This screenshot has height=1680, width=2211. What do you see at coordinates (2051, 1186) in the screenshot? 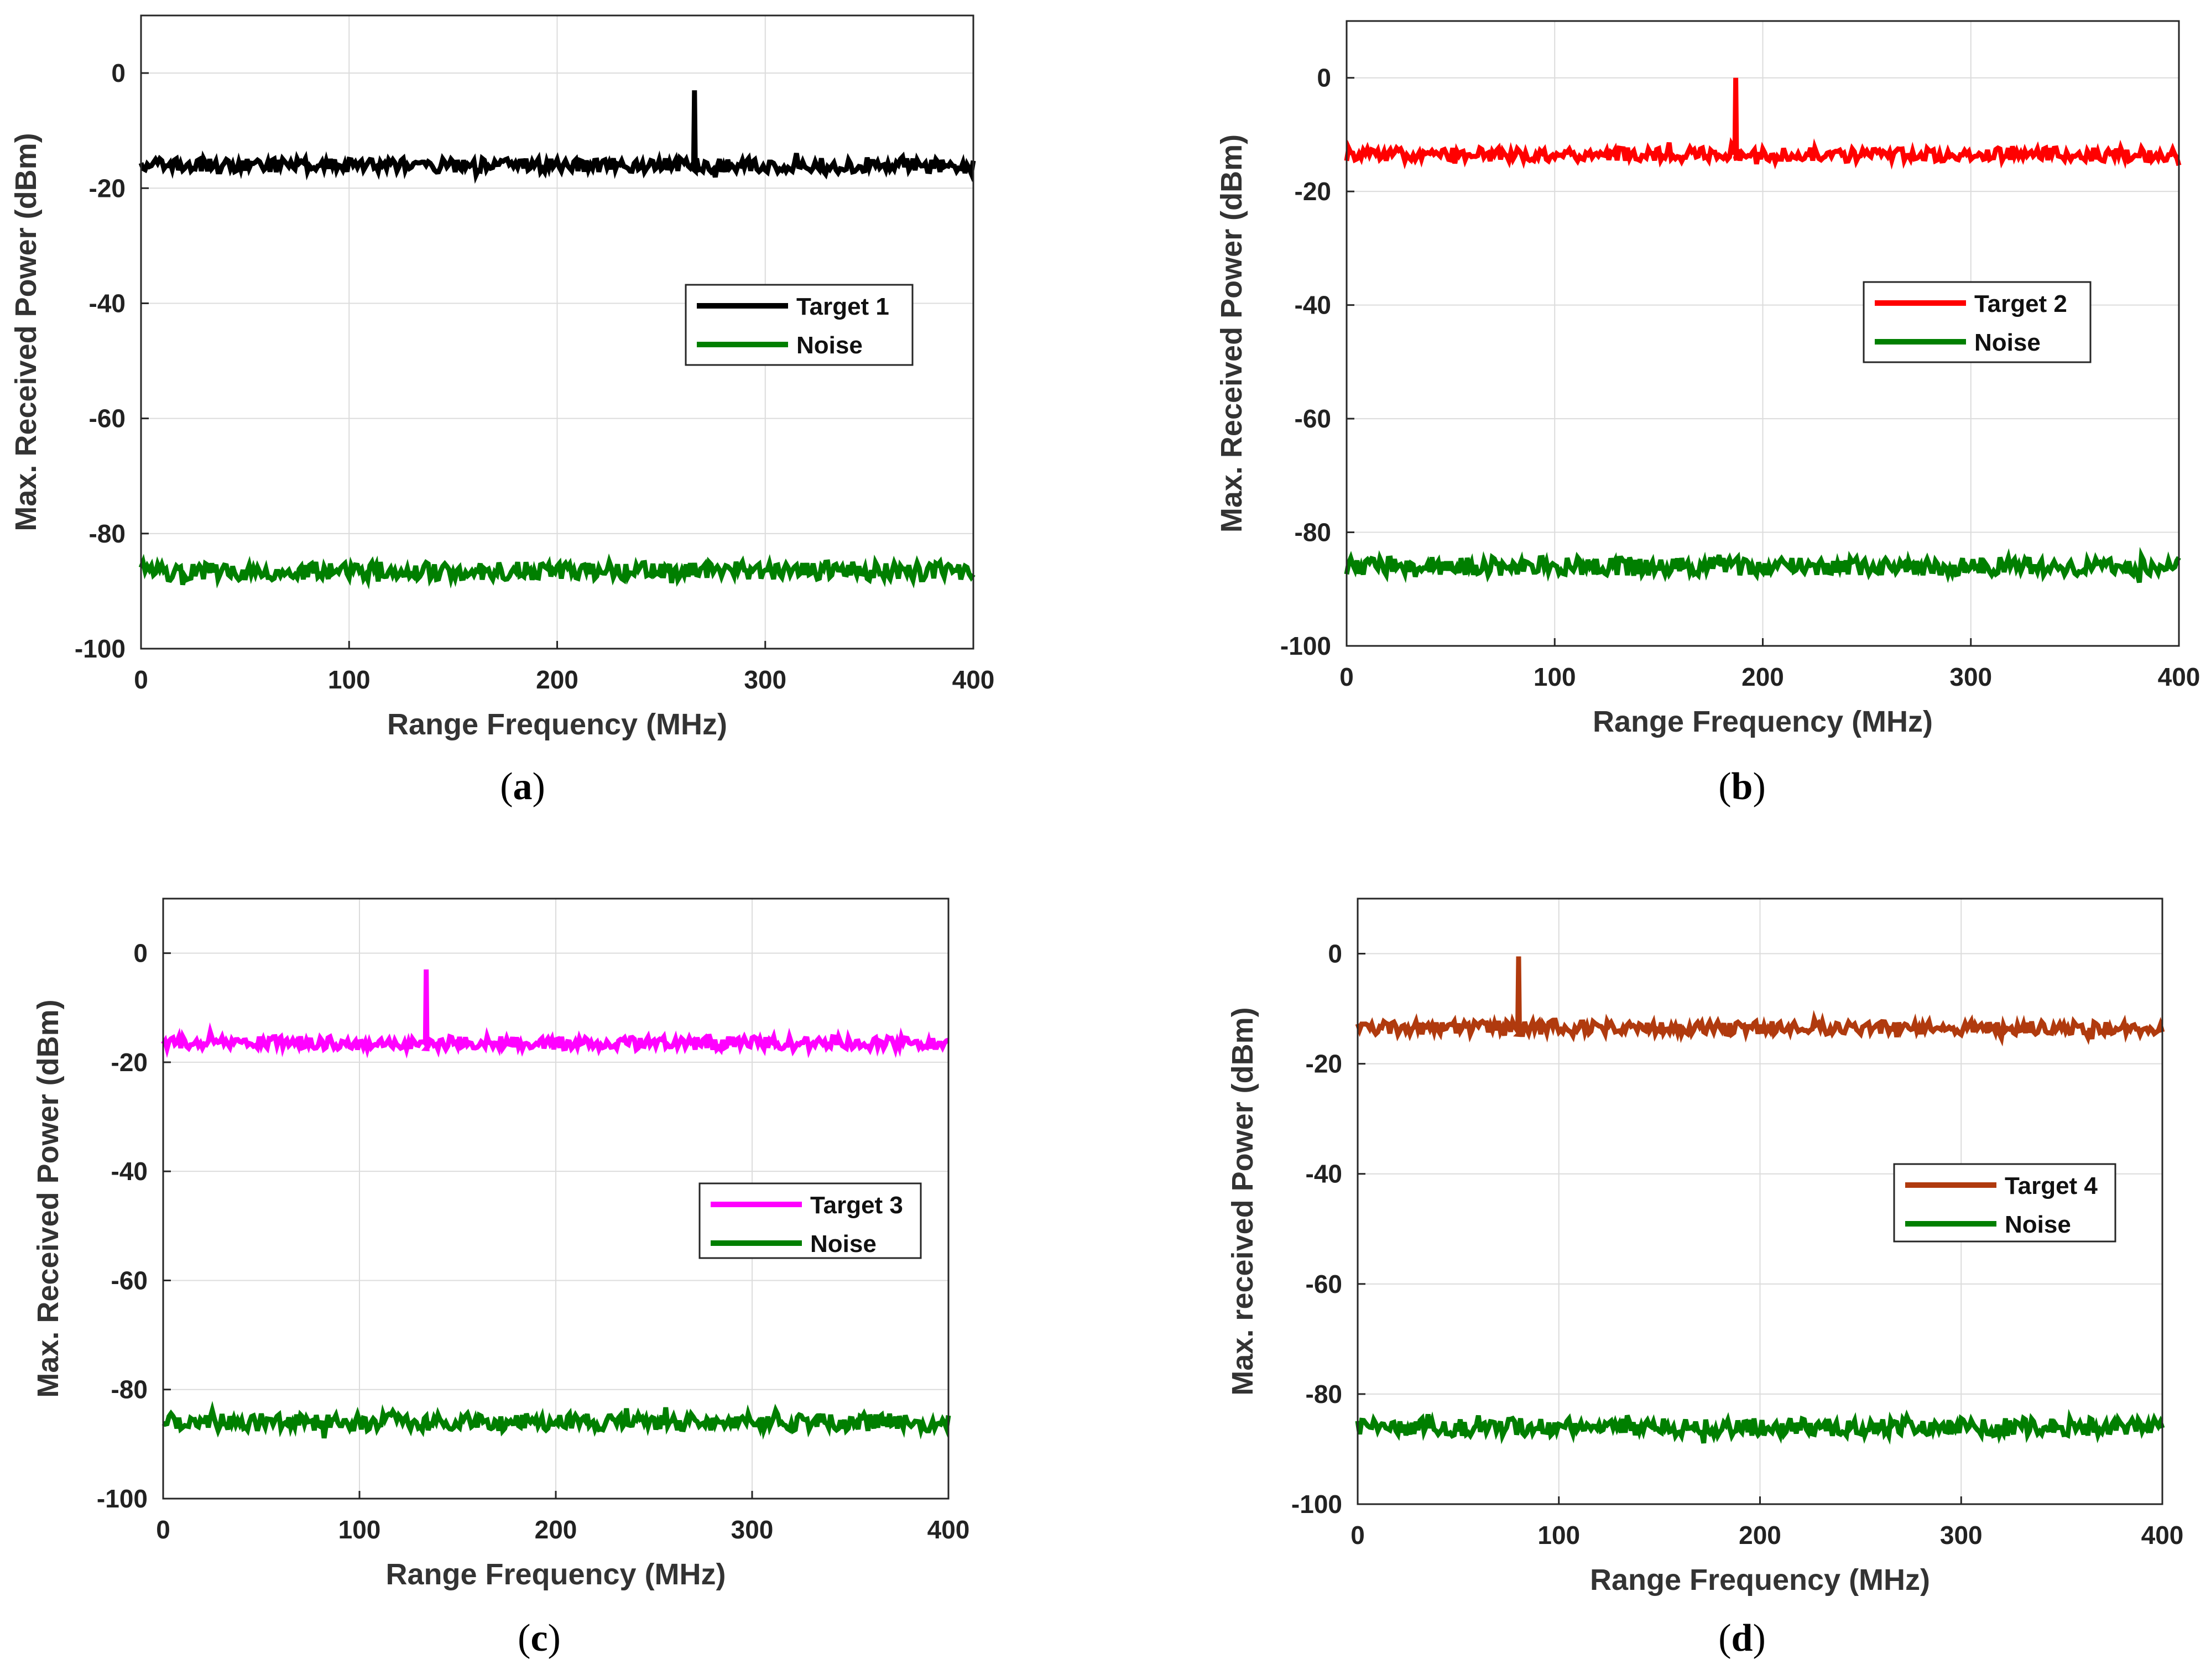
I see `legend-label: Target 4` at bounding box center [2051, 1186].